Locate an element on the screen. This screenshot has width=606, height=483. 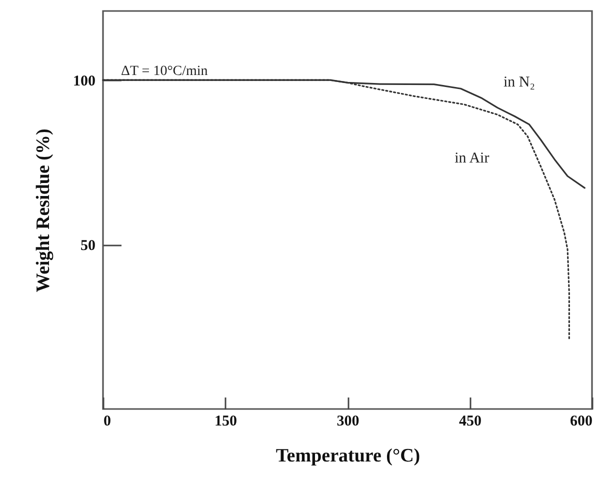
y-tick-label: 100 is located at coordinates (84, 82).